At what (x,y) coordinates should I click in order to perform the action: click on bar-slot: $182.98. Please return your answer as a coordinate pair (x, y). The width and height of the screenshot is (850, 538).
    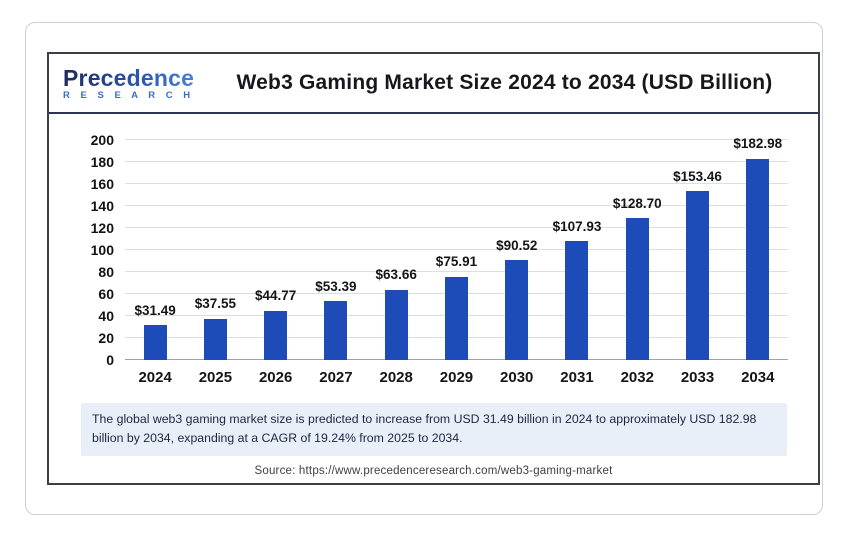
    Looking at the image, I should click on (758, 248).